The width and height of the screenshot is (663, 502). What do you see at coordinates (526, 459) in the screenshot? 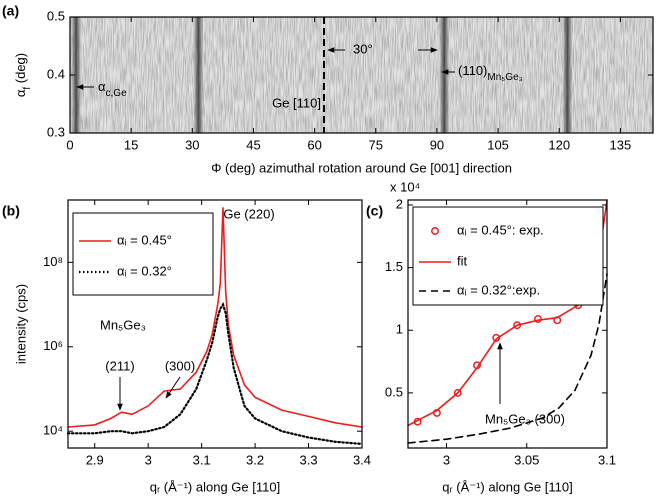
I see `x-tick-label: 3.05` at bounding box center [526, 459].